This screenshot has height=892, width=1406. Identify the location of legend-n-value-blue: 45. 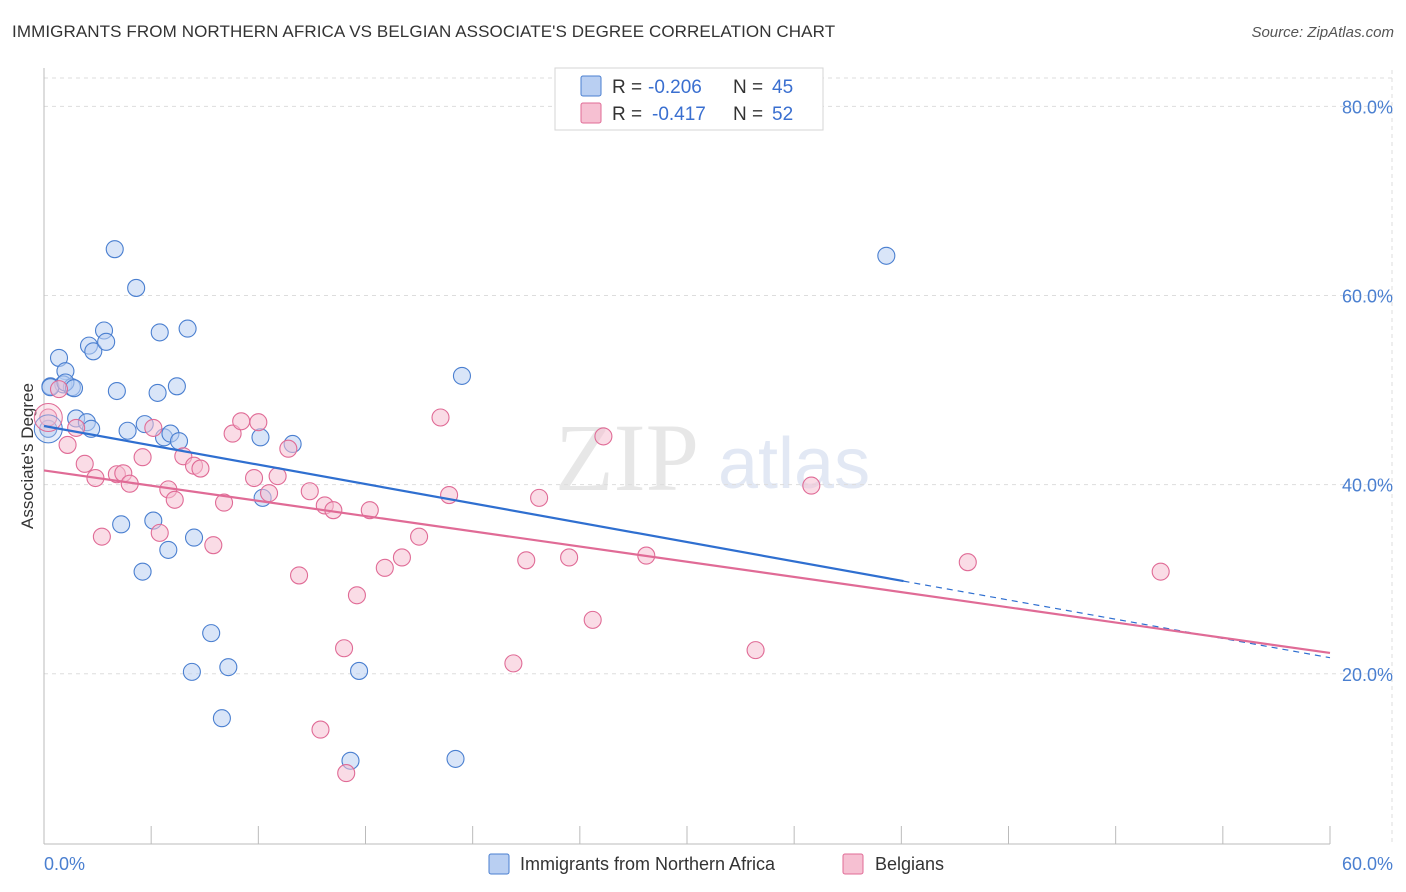
(782, 87).